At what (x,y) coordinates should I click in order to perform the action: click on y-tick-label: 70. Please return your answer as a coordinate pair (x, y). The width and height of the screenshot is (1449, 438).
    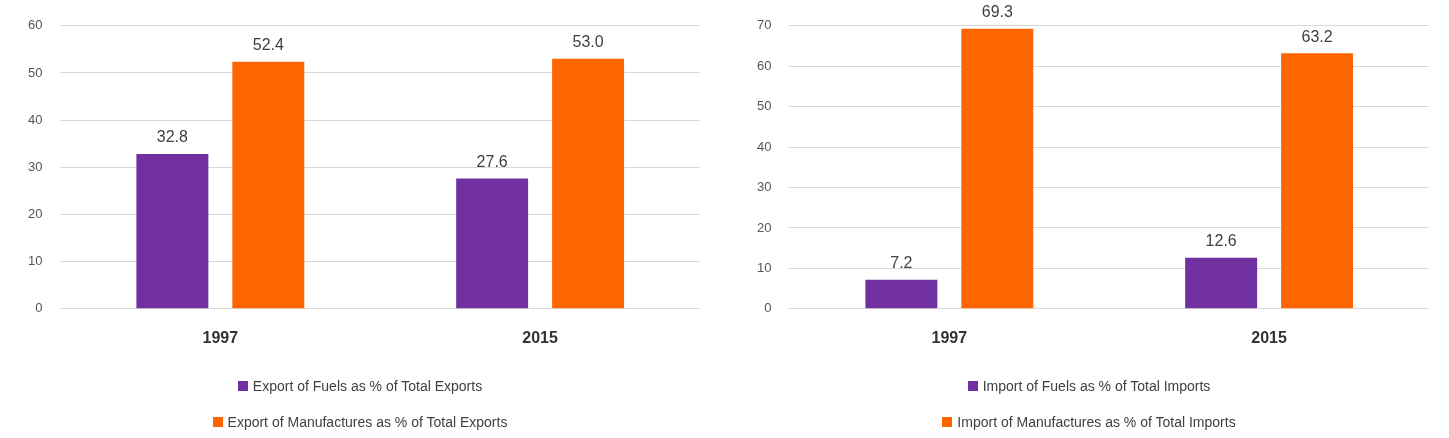
    Looking at the image, I should click on (764, 25).